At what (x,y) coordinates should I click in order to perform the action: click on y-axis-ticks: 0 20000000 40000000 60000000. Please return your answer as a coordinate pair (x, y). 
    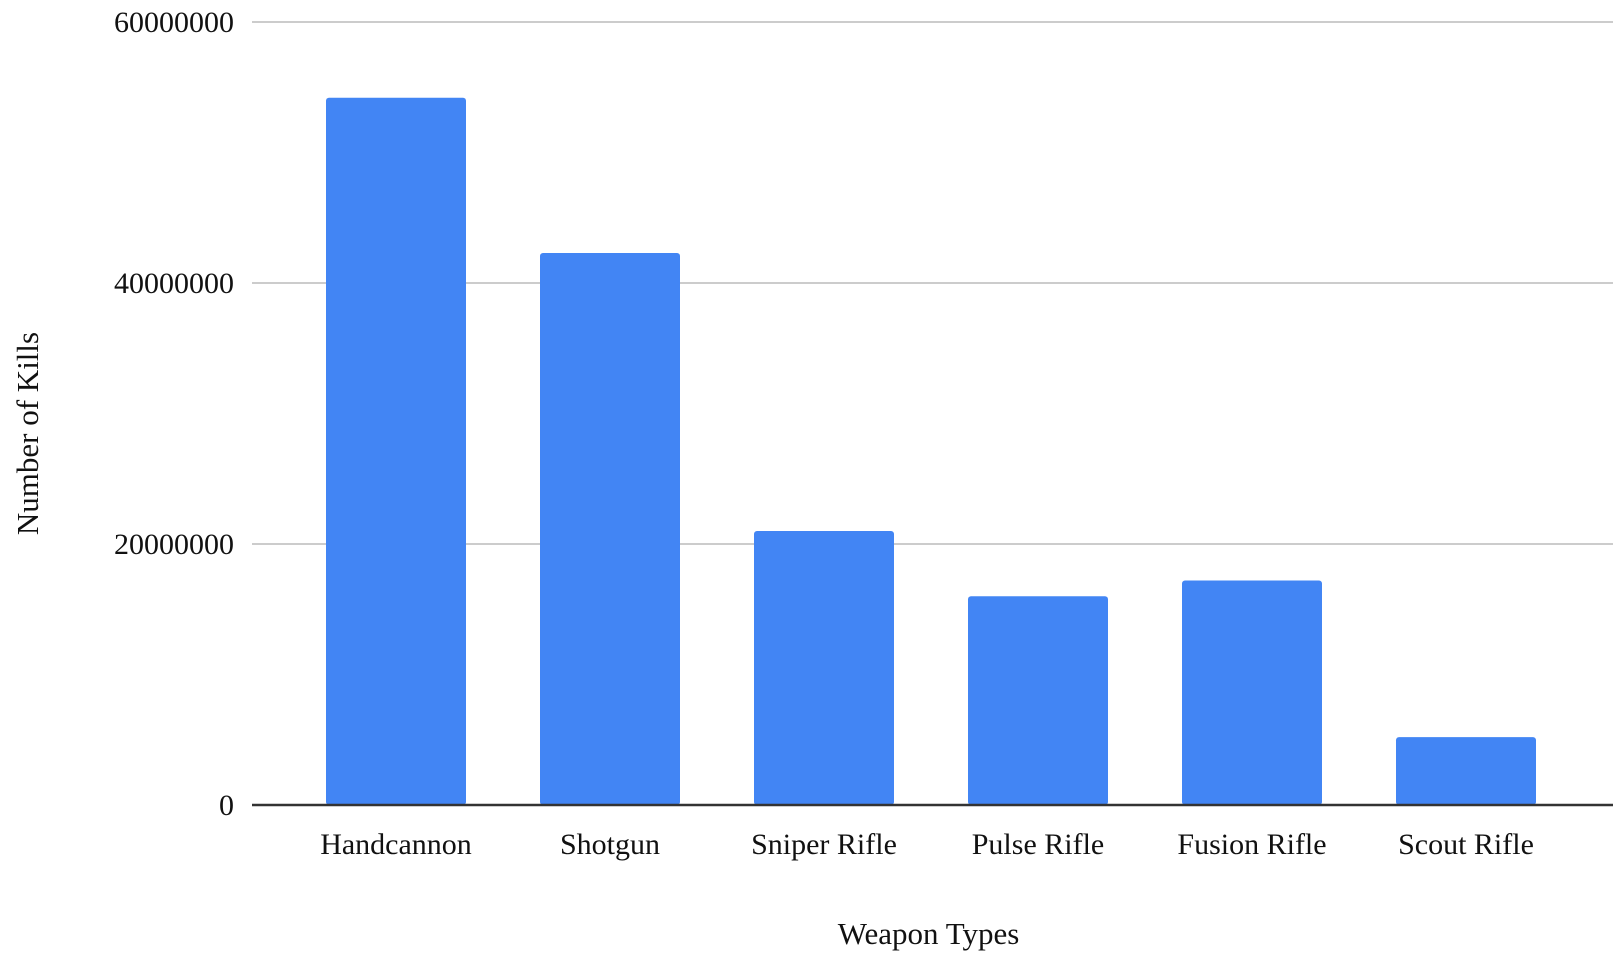
    Looking at the image, I should click on (174, 414).